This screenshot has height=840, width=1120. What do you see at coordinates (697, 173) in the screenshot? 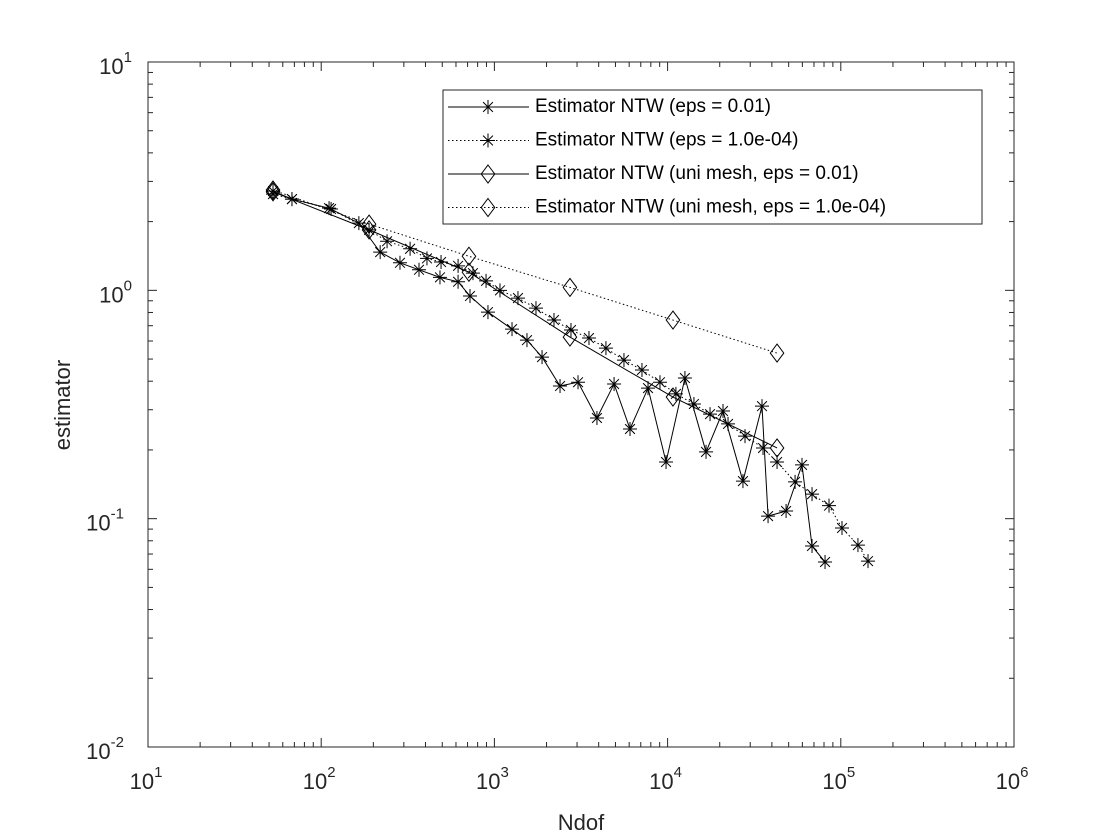
I see `legend-text: Estimator NTW (uni mesh, eps = 0.01)` at bounding box center [697, 173].